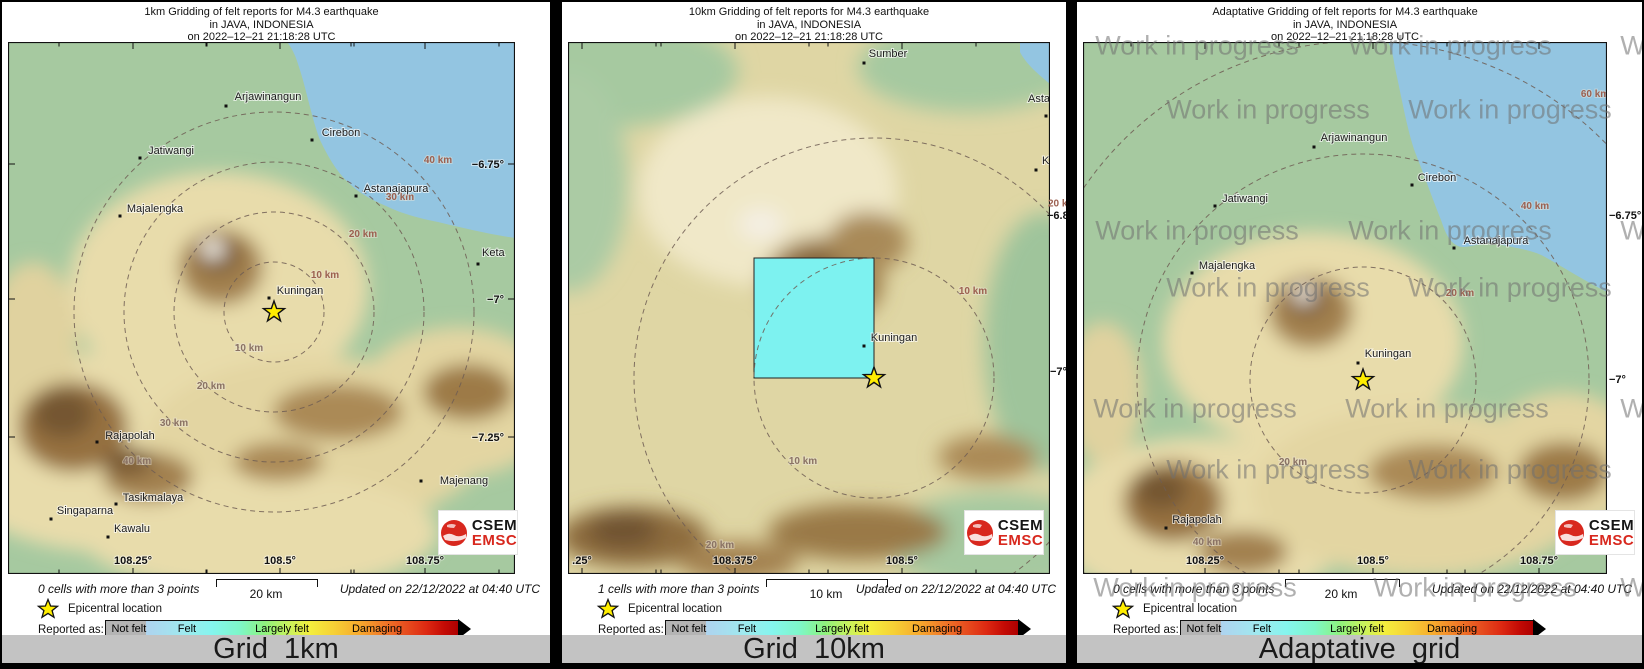 This screenshot has width=1644, height=669. Describe the element at coordinates (1539, 561) in the screenshot. I see `longitude-label: 108.75°` at that location.